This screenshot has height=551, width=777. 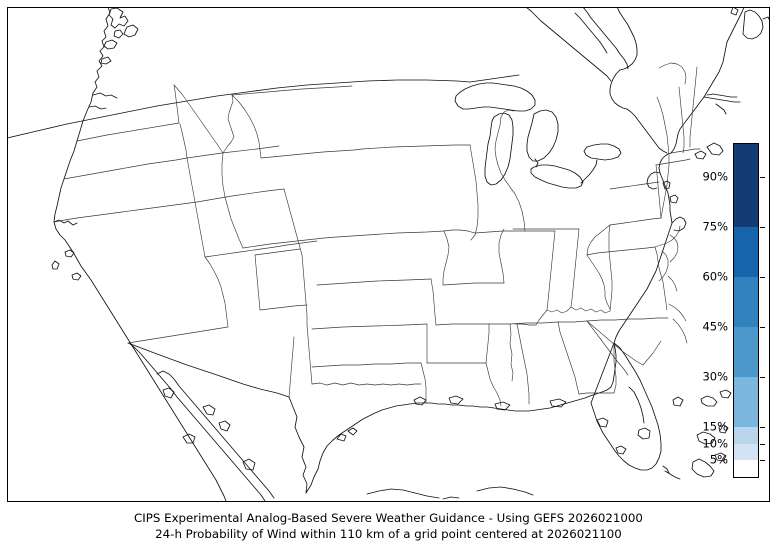 I want to click on coastline-gulf, so click(x=494, y=444).